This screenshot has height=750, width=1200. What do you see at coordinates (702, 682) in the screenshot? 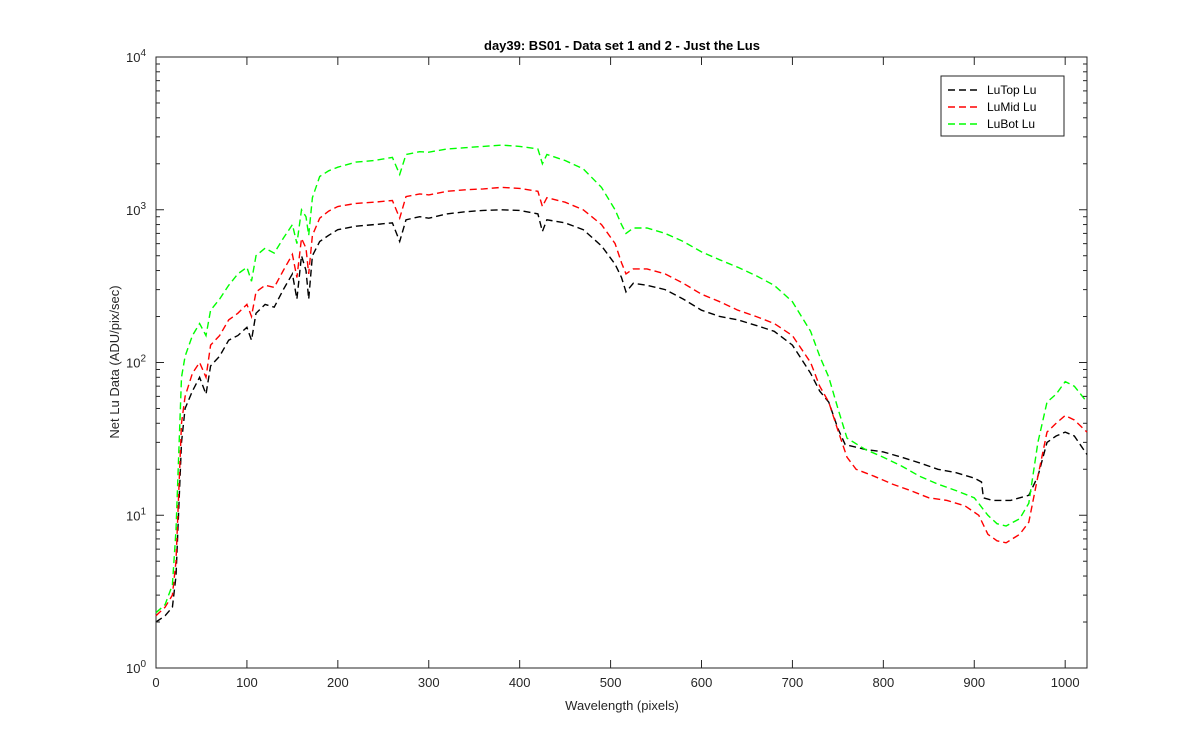
I see `x-tick-label: 600` at bounding box center [702, 682].